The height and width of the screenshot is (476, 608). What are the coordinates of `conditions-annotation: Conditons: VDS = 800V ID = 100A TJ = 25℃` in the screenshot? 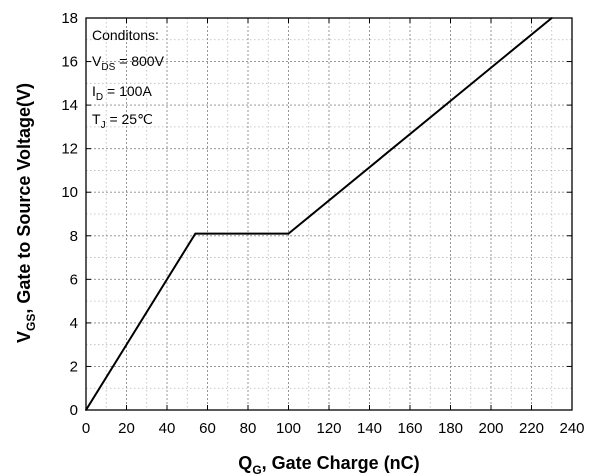 It's located at (128, 79).